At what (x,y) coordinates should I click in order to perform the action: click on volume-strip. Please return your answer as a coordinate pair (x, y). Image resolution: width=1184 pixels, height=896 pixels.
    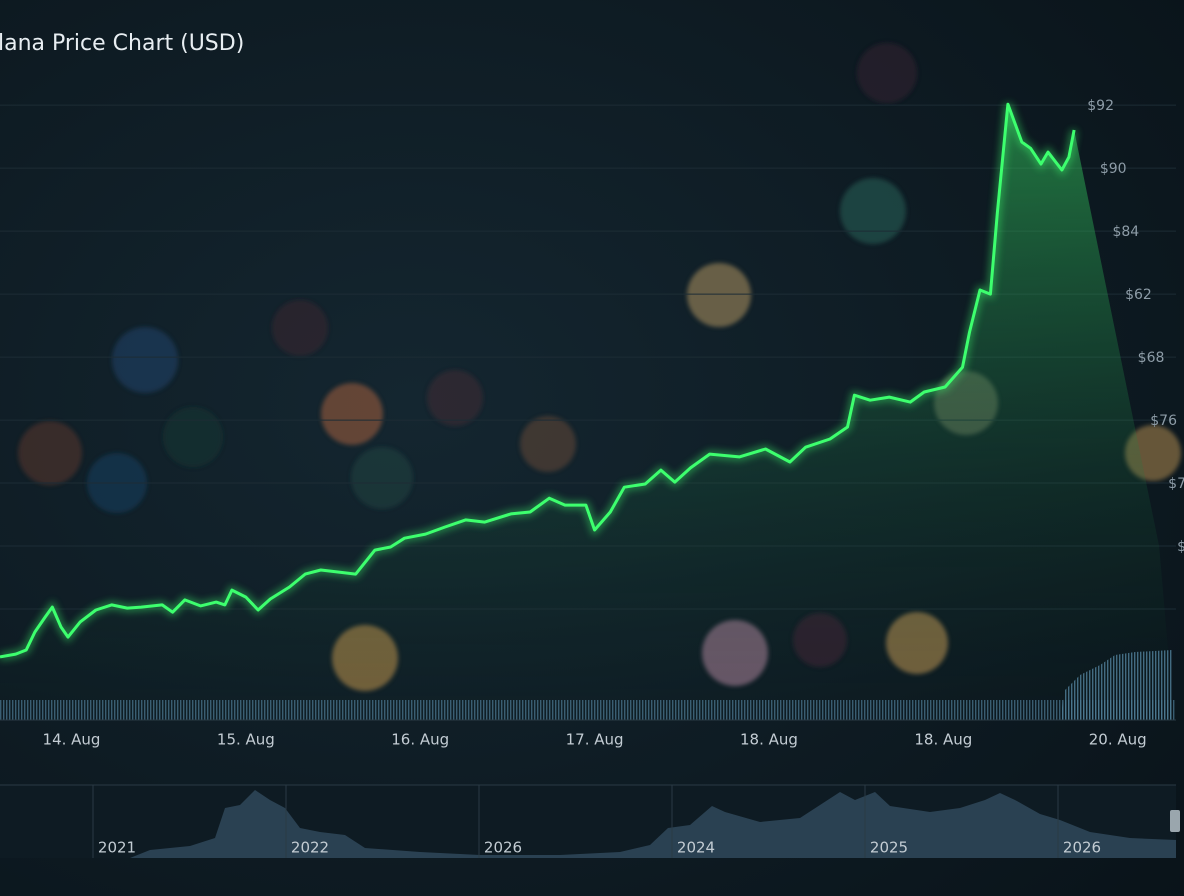
    Looking at the image, I should click on (587, 710).